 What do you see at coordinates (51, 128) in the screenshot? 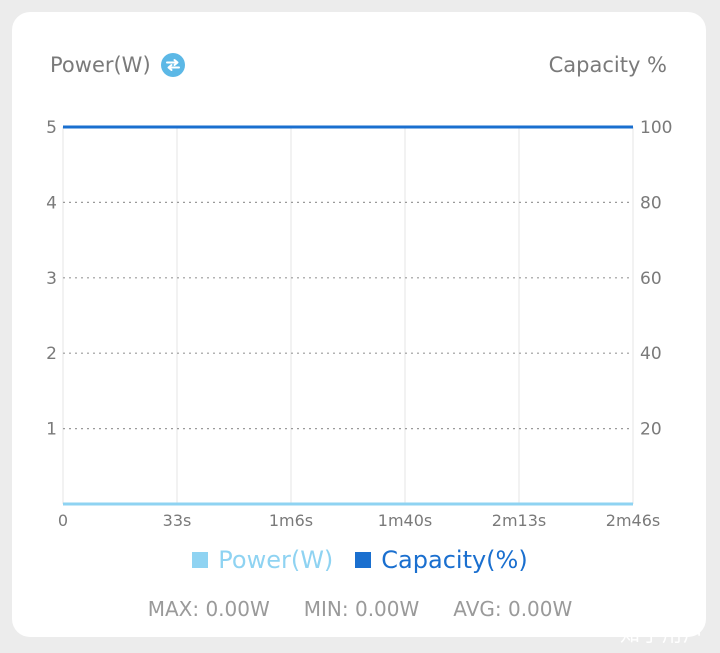
I see `y-left-tick-label: 5` at bounding box center [51, 128].